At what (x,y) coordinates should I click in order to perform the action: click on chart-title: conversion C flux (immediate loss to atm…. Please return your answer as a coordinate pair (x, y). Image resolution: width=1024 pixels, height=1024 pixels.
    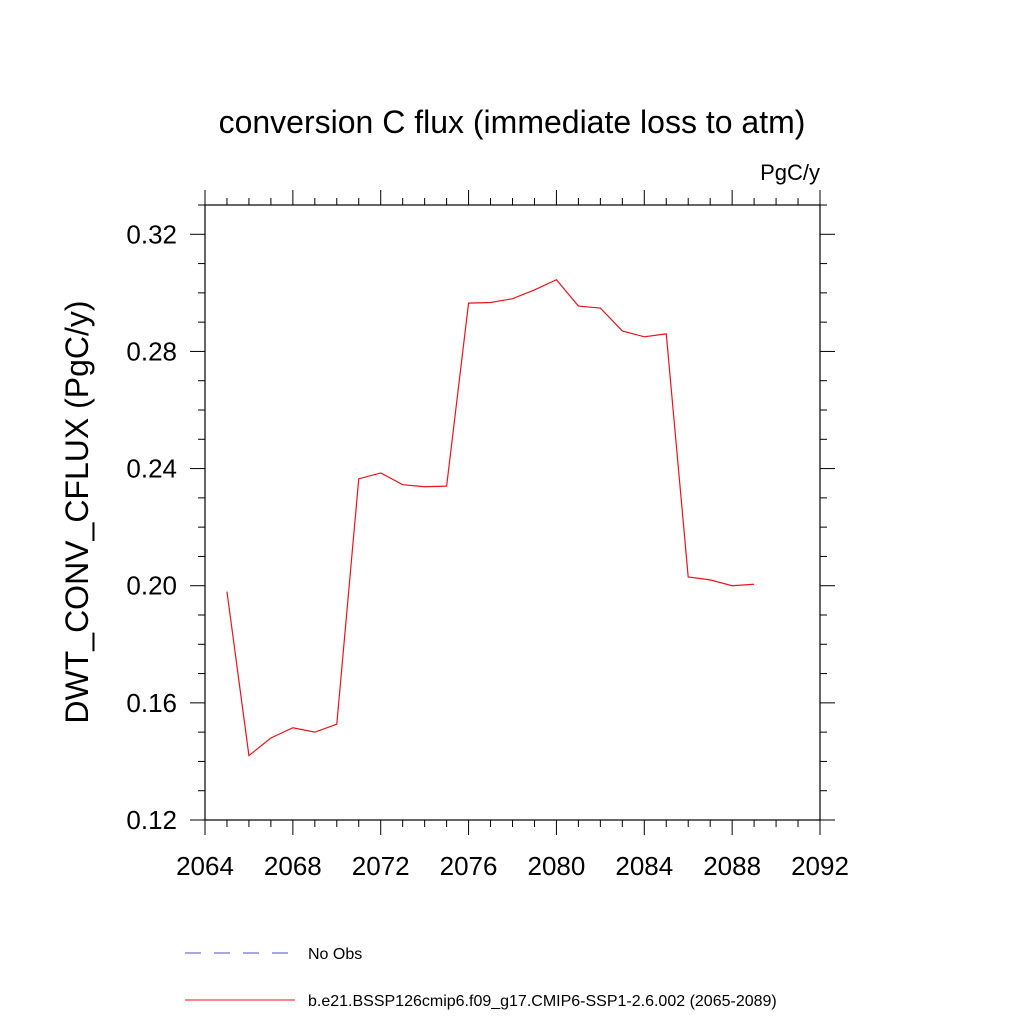
    Looking at the image, I should click on (512, 122).